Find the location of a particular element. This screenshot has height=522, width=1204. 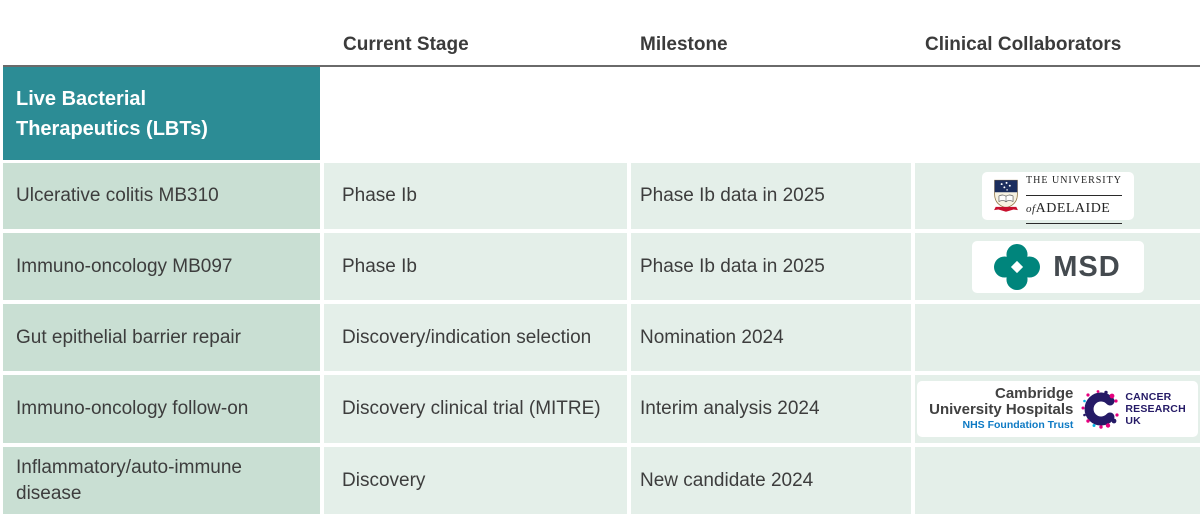

collaborator-cell: MSD is located at coordinates (1057, 266).